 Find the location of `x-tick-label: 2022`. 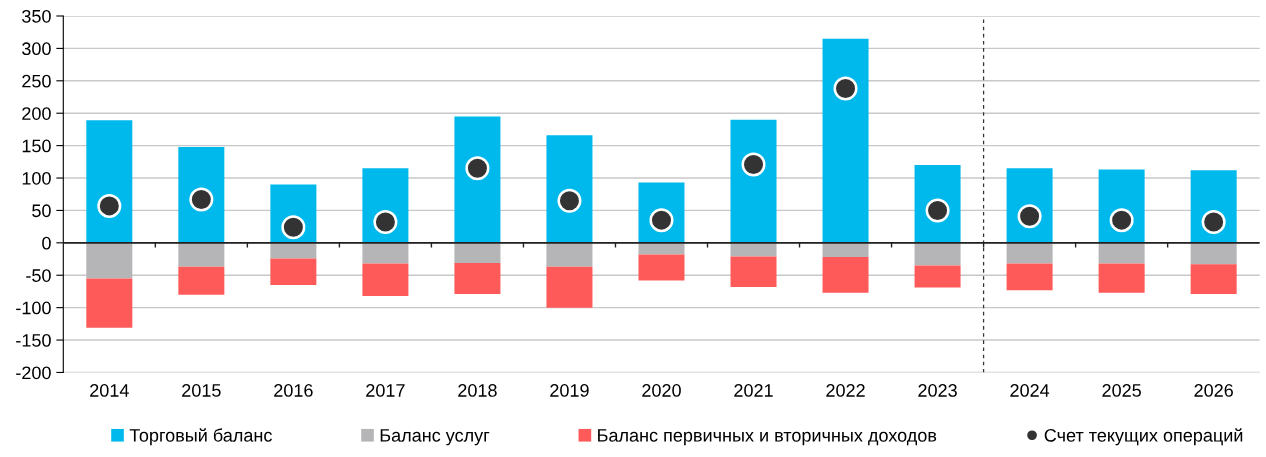

x-tick-label: 2022 is located at coordinates (845, 390).